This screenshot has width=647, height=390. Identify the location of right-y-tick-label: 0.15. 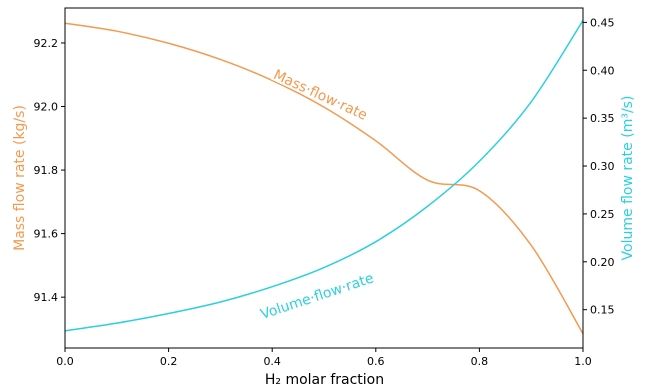
(602, 310).